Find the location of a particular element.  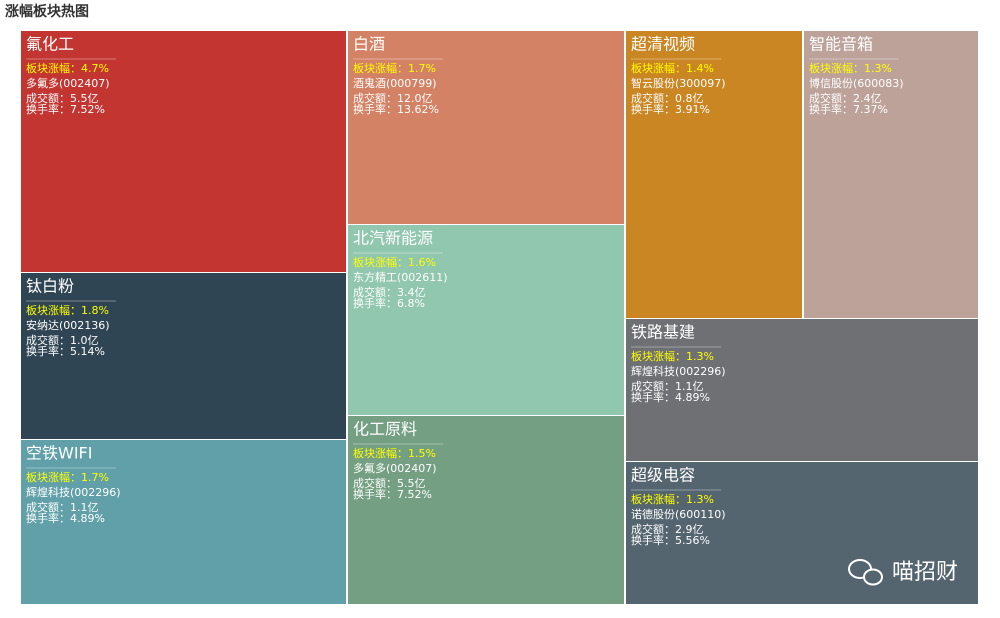

tile-turnover: 成交额：12.0亿 is located at coordinates (393, 98).